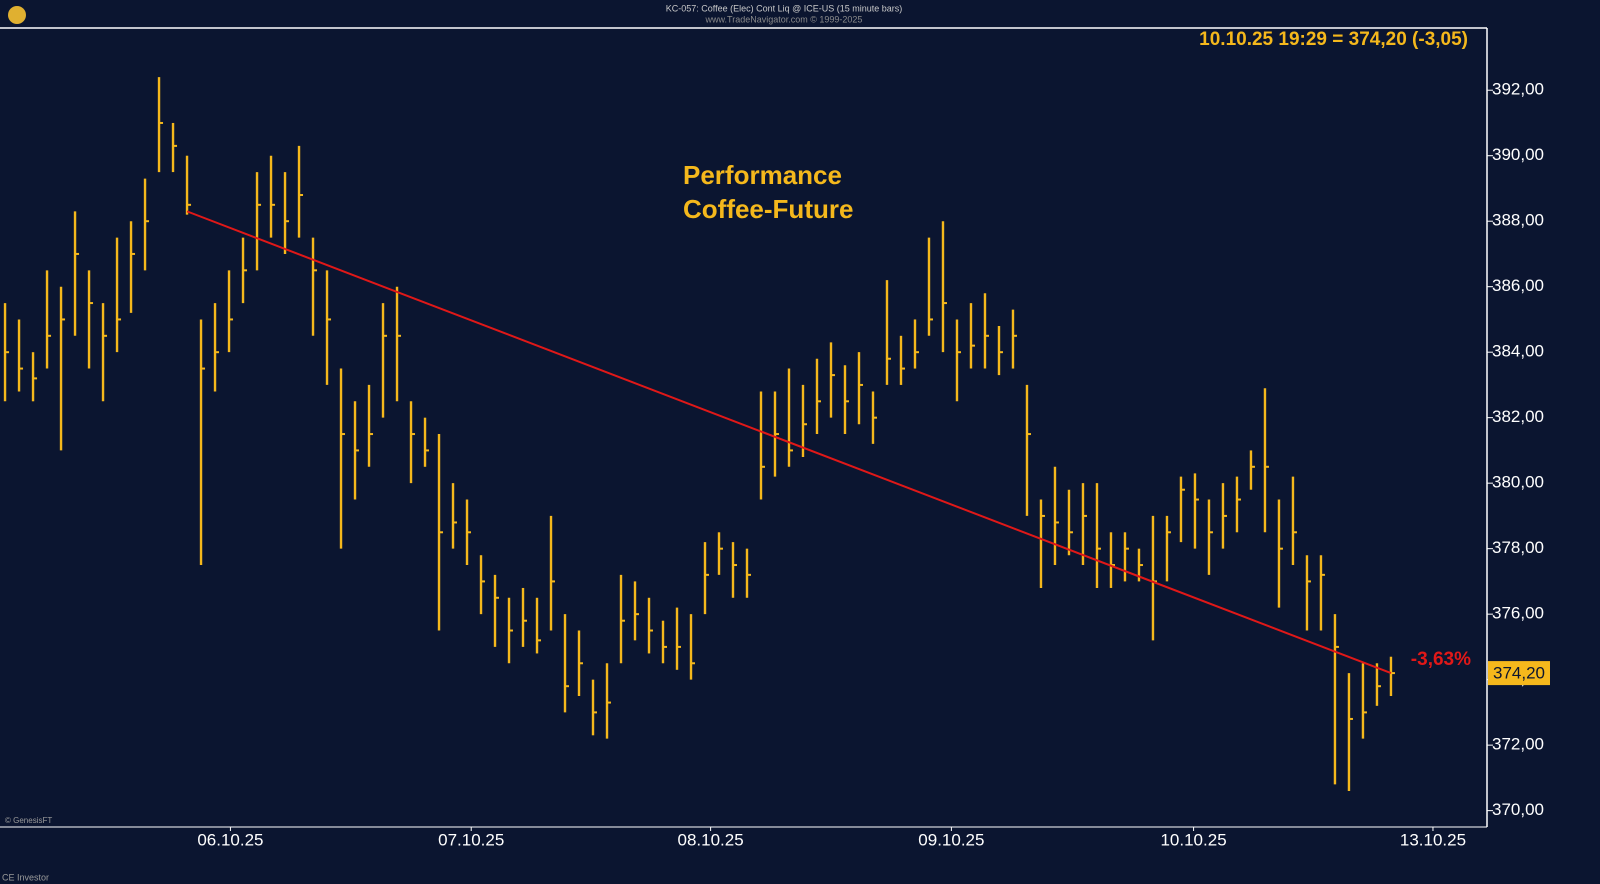 The height and width of the screenshot is (884, 1600). What do you see at coordinates (1518, 154) in the screenshot?
I see `y-tick-label: 390,00` at bounding box center [1518, 154].